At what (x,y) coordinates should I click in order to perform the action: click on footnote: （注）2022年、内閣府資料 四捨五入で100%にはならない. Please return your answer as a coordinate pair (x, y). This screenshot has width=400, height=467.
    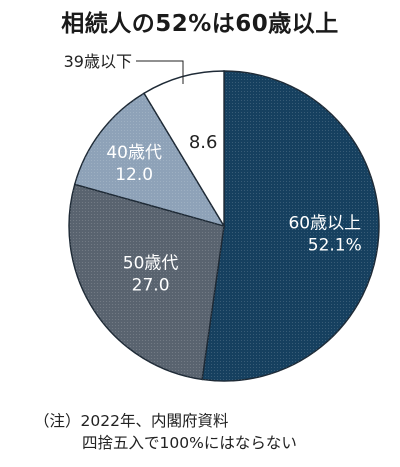
    Looking at the image, I should click on (165, 432).